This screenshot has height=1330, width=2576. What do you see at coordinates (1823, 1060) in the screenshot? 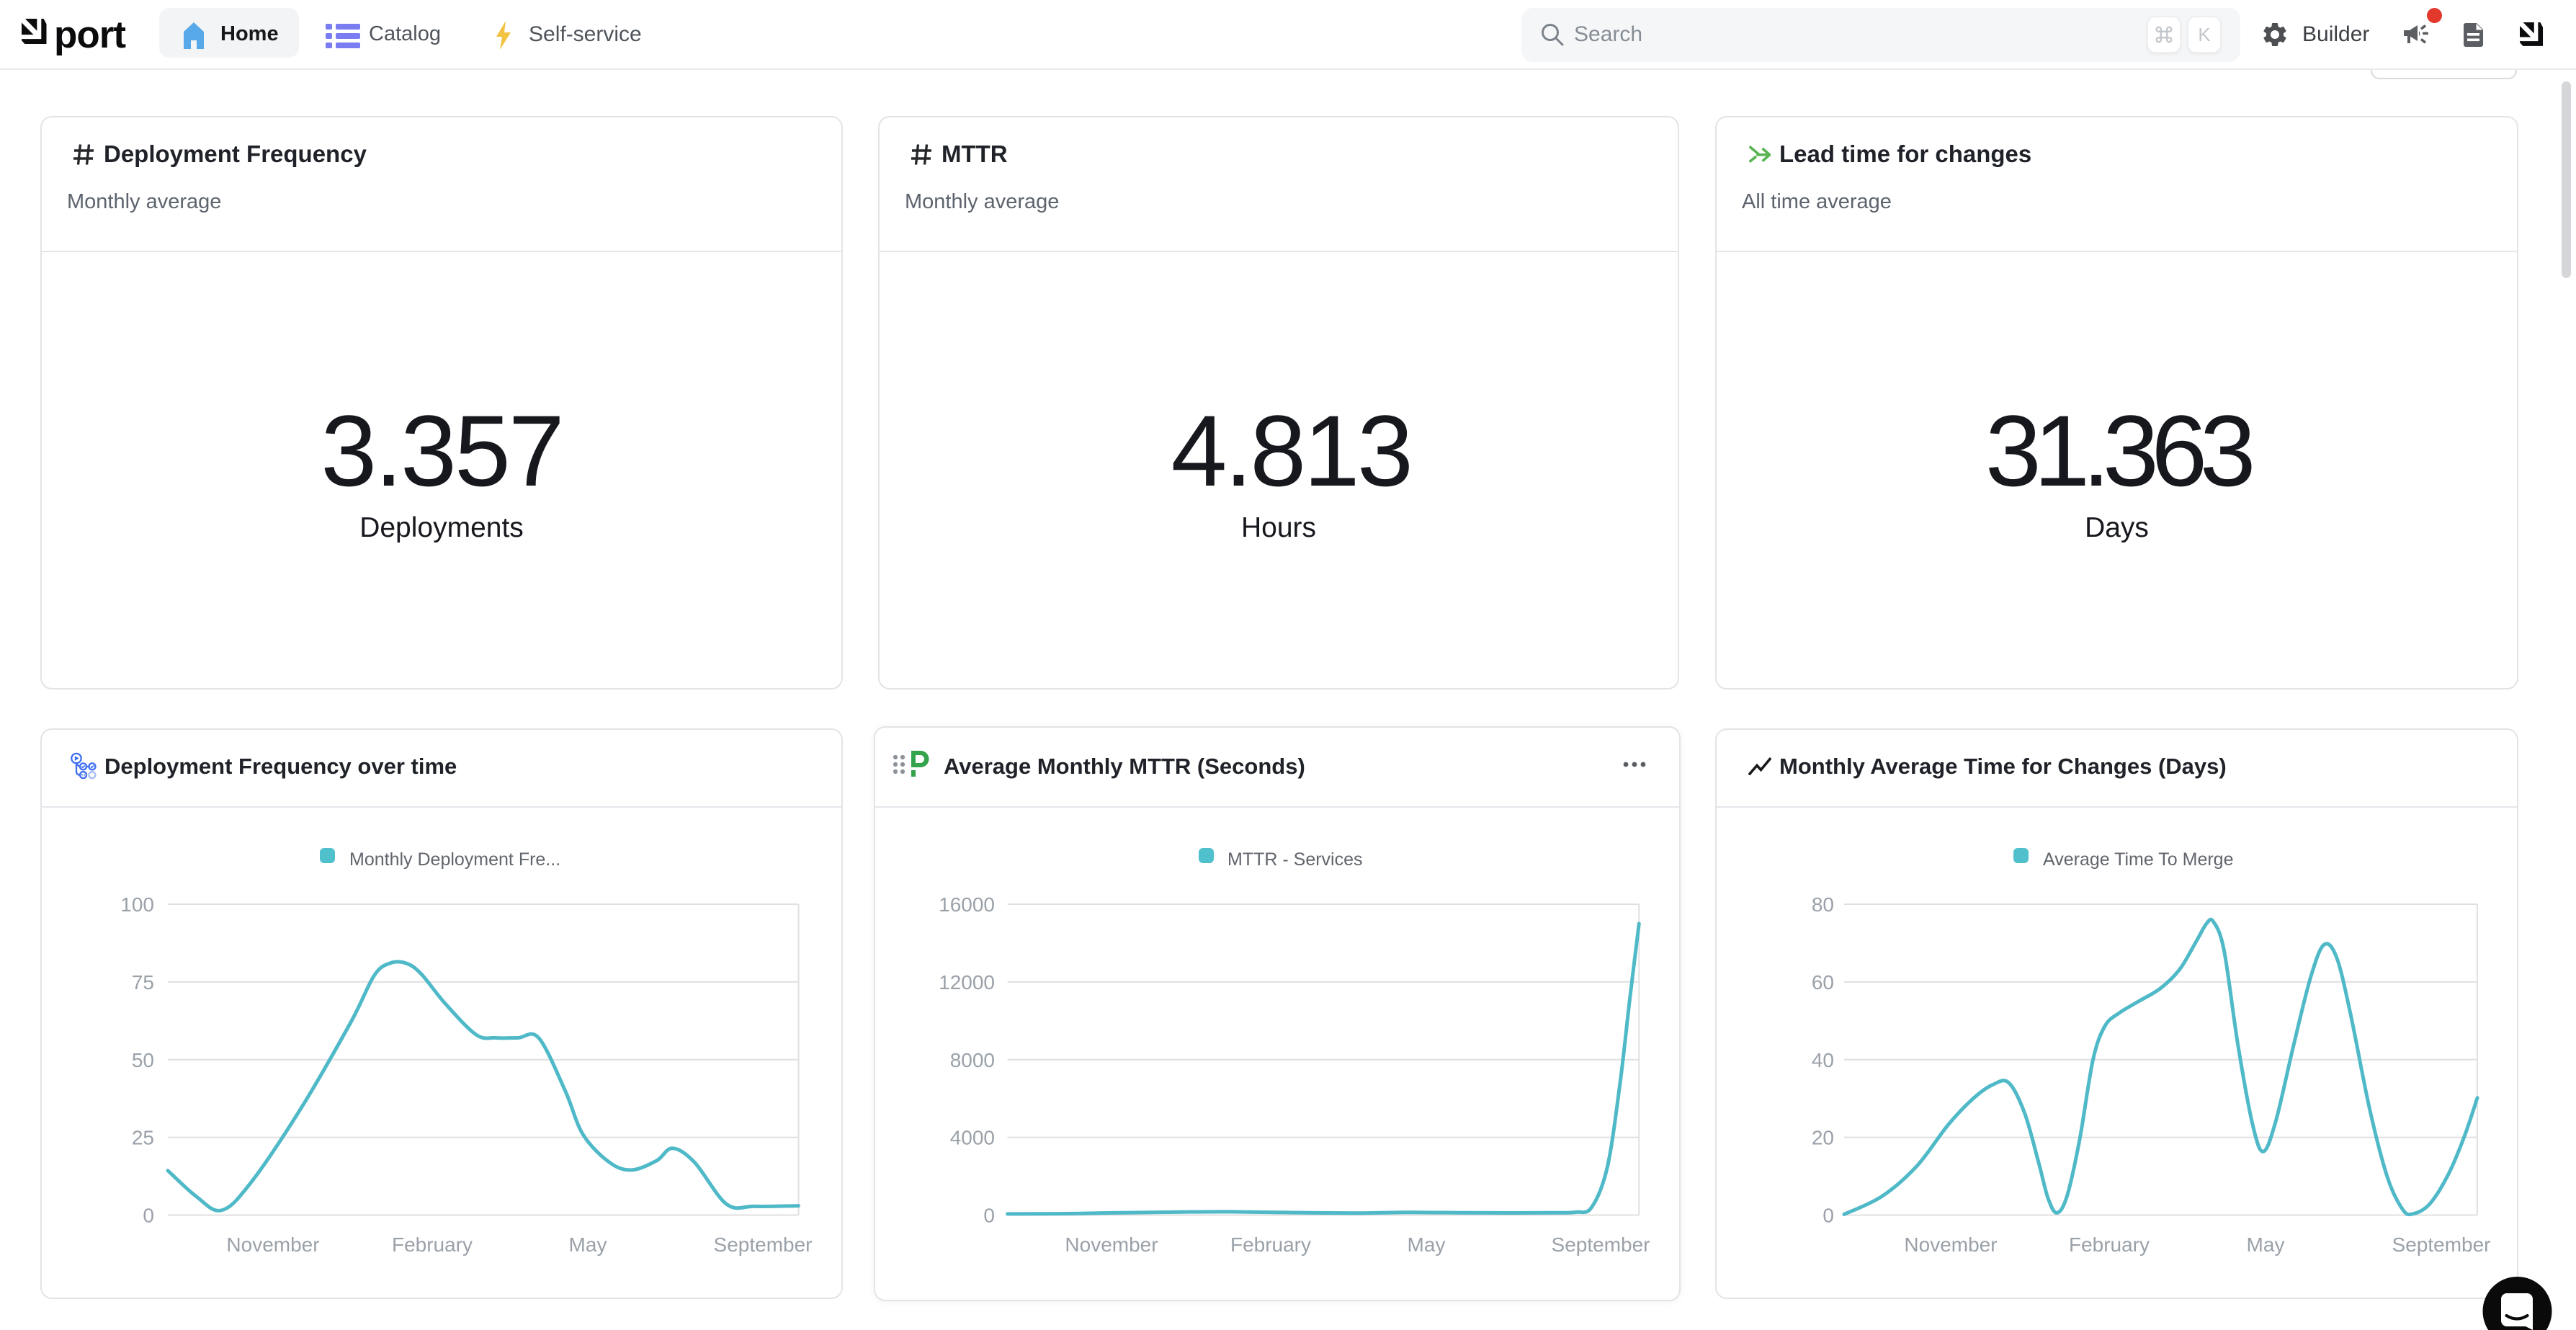
I see `svg-text: 40` at bounding box center [1823, 1060].